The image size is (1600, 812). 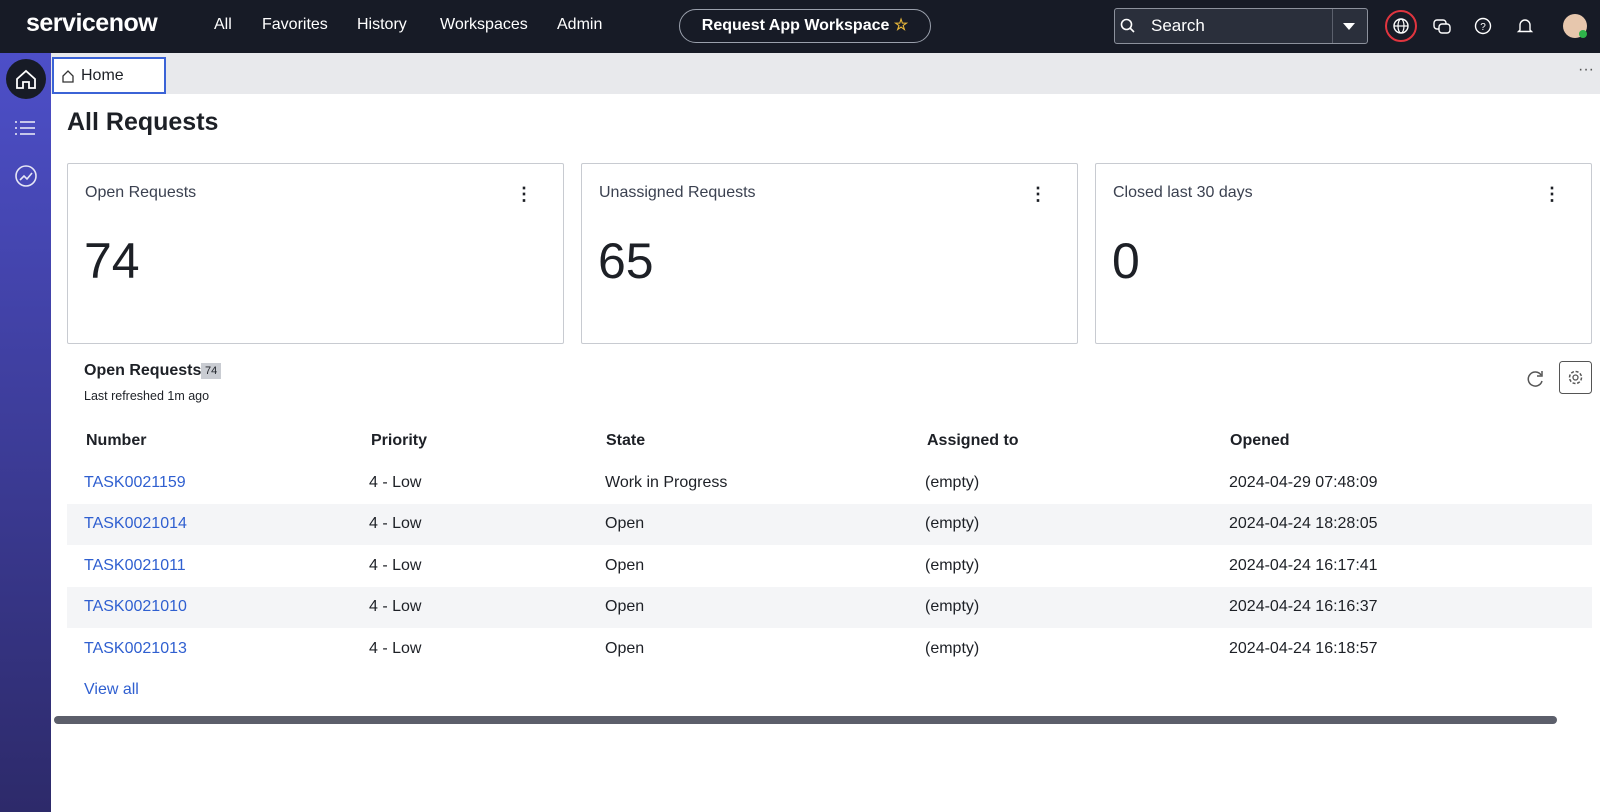 I want to click on view-all-link: View all, so click(x=111, y=689).